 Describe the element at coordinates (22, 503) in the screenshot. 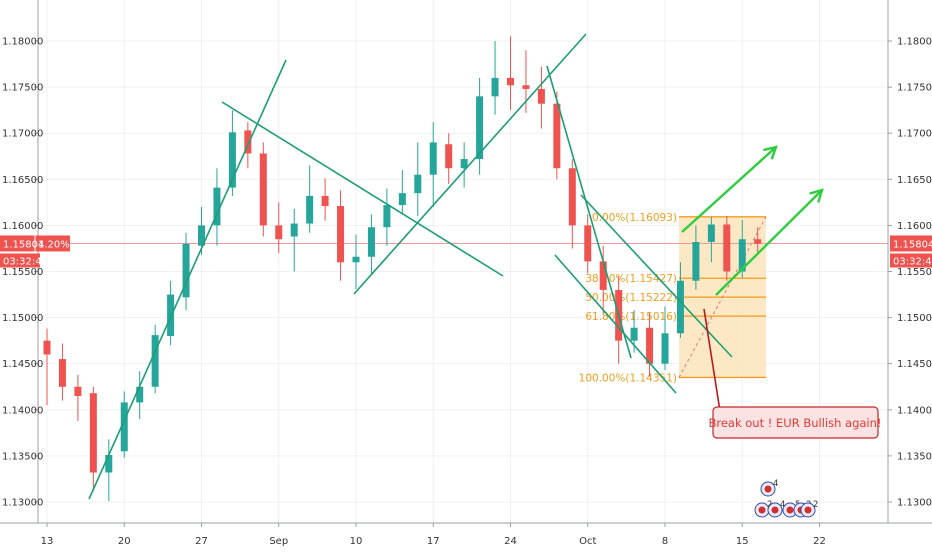

I see `y-tick-label-left: 1.13000` at that location.